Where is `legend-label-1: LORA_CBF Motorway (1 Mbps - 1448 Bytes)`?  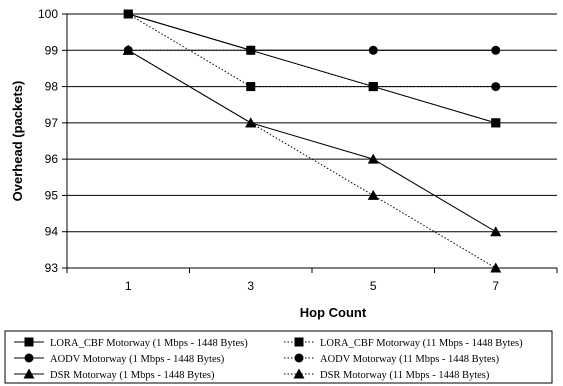 legend-label-1: LORA_CBF Motorway (1 Mbps - 1448 Bytes) is located at coordinates (149, 343).